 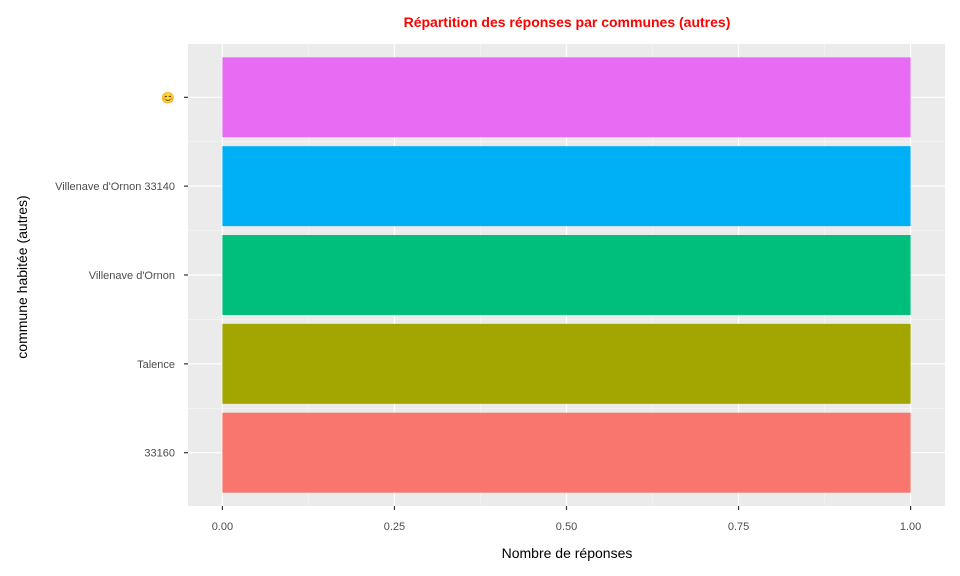 What do you see at coordinates (159, 454) in the screenshot?
I see `y-tick-label: 33160` at bounding box center [159, 454].